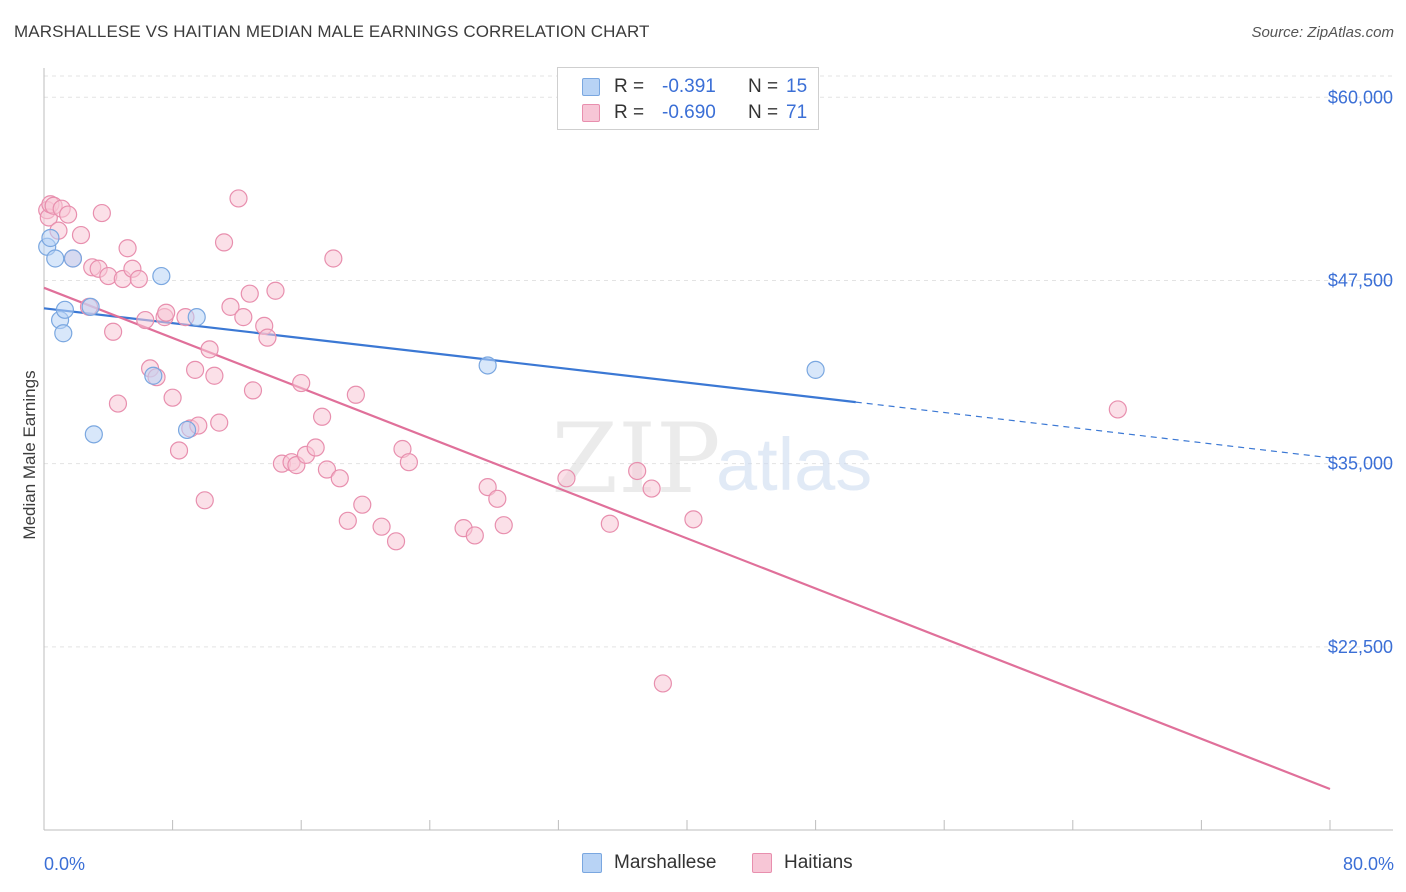  I want to click on legend-item-marshallese: Marshallese, so click(649, 863).